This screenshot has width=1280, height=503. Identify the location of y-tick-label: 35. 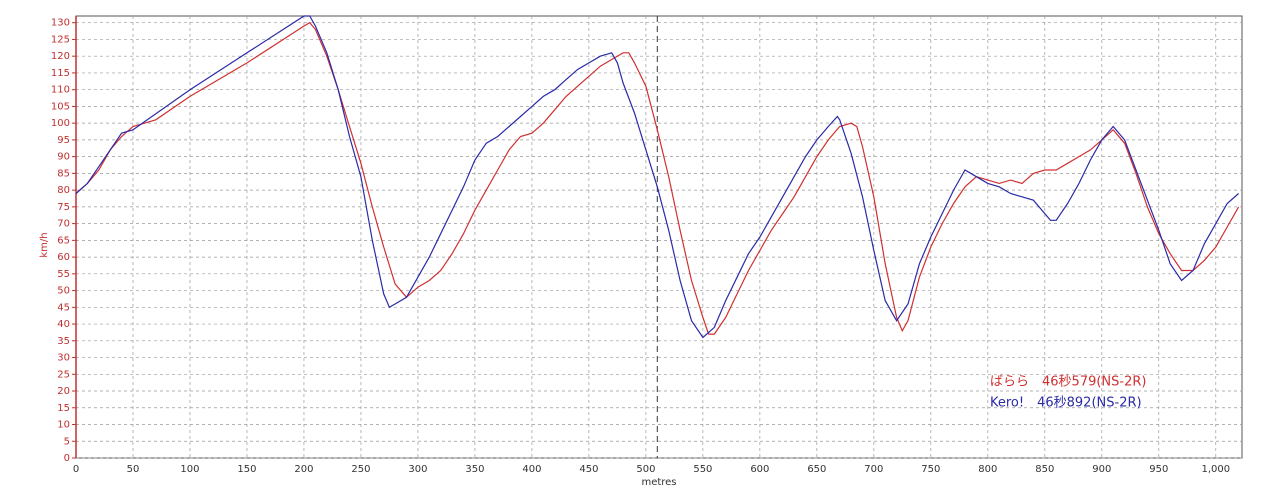
(63, 341).